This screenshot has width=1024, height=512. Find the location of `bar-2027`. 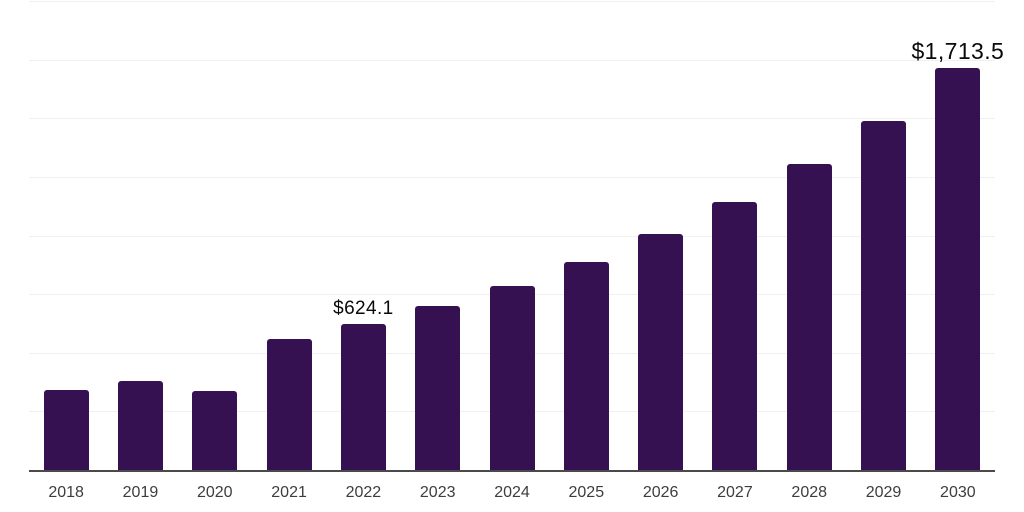

bar-2027 is located at coordinates (735, 335).